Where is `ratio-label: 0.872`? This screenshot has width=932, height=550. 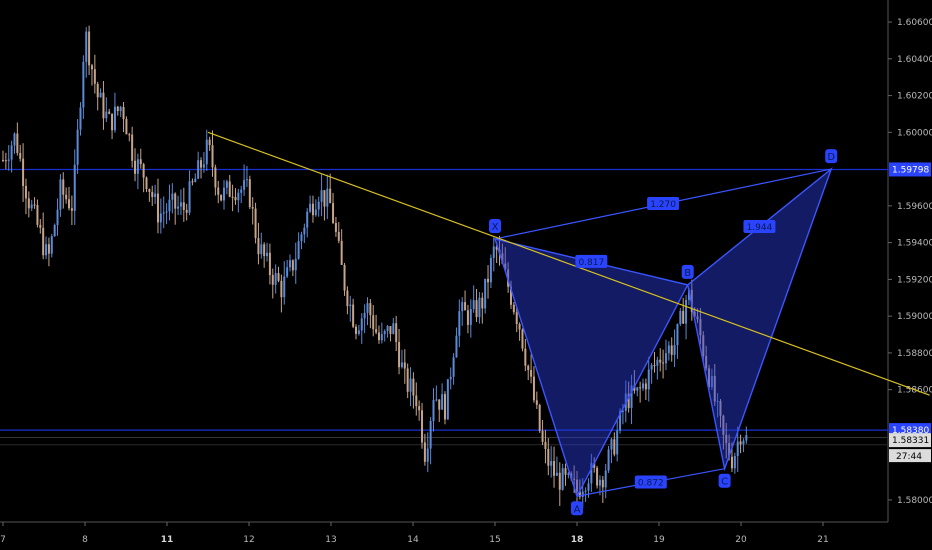
ratio-label: 0.872 is located at coordinates (651, 483).